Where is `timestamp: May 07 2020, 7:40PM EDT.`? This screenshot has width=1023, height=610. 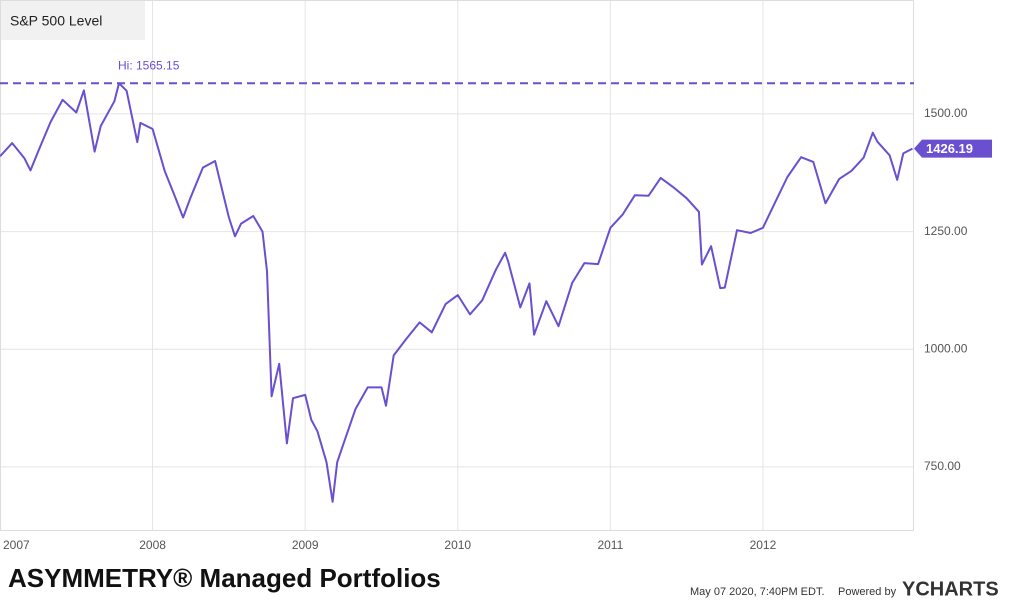 timestamp: May 07 2020, 7:40PM EDT. is located at coordinates (757, 592).